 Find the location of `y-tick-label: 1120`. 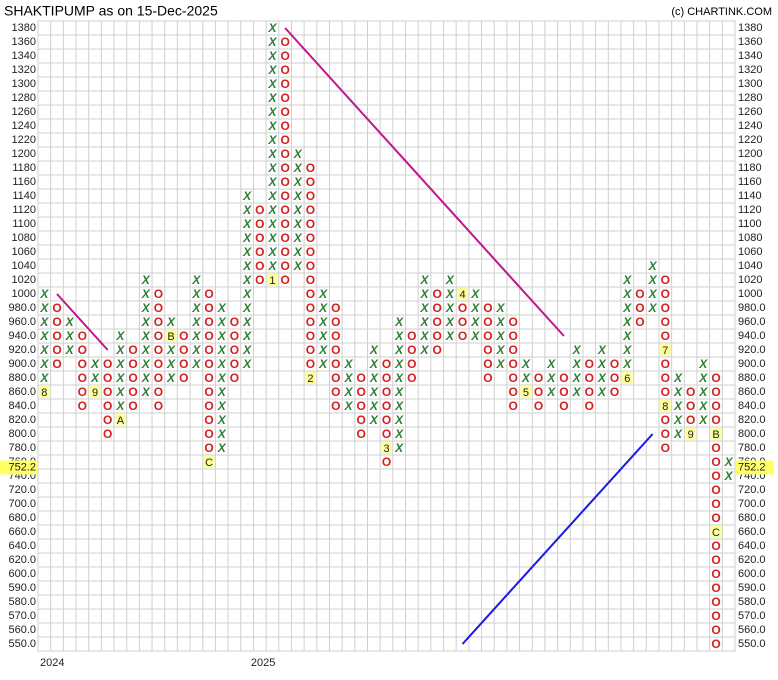

y-tick-label: 1120 is located at coordinates (24, 210).